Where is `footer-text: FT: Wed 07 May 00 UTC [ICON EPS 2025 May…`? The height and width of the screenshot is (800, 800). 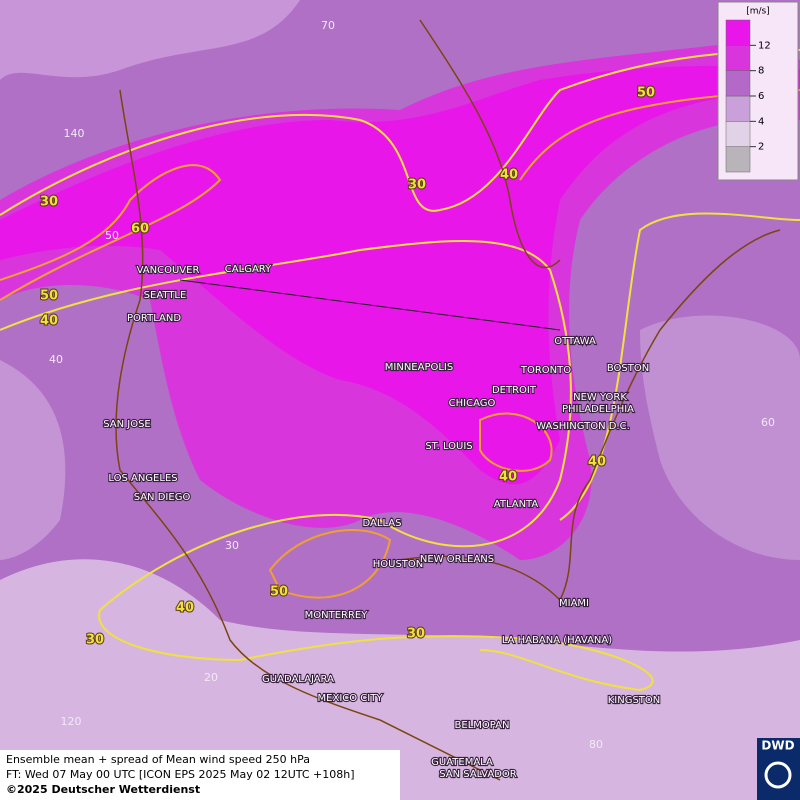
footer-text: FT: Wed 07 May 00 UTC [ICON EPS 2025 May… is located at coordinates (180, 774).